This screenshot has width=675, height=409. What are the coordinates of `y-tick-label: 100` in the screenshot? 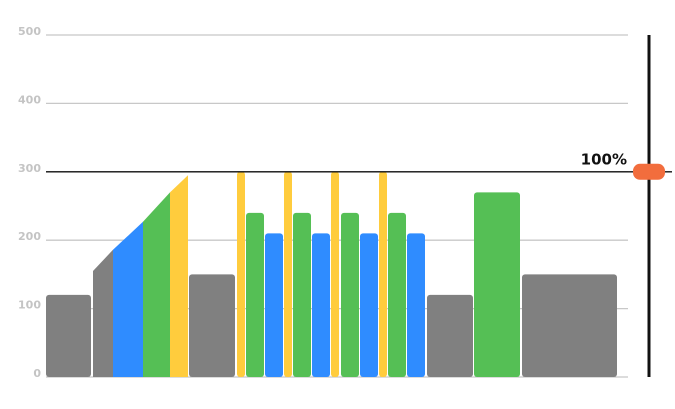 It's located at (29, 305).